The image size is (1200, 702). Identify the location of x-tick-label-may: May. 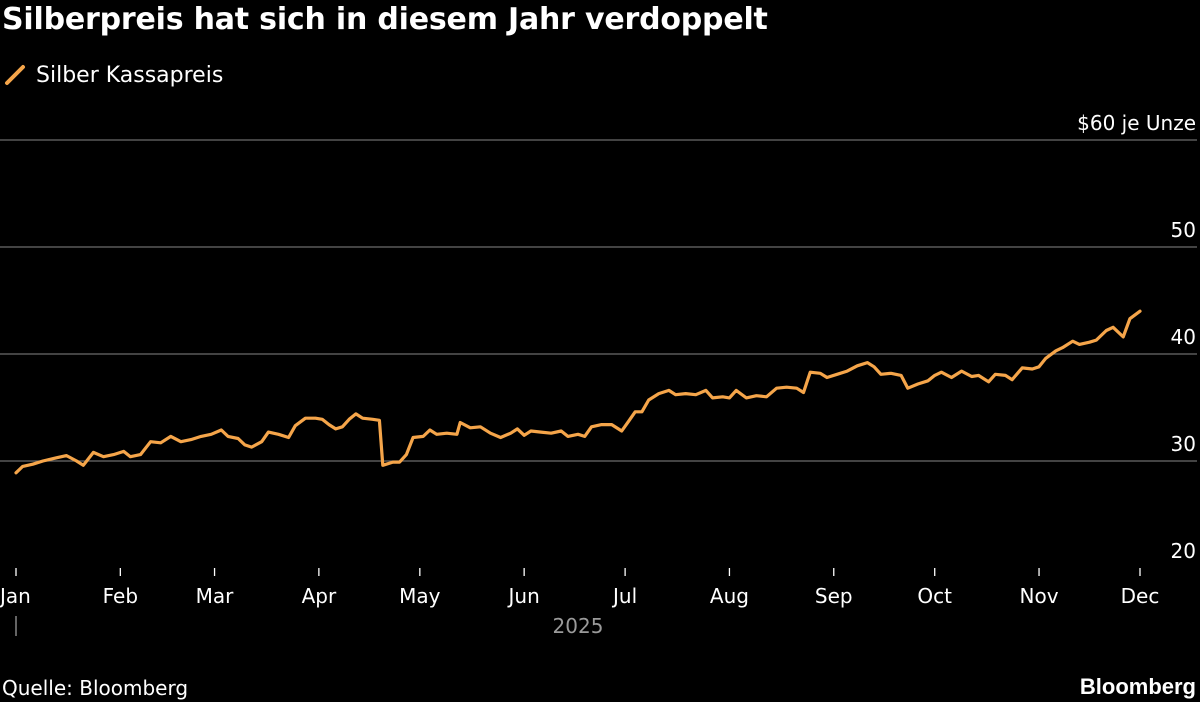
(420, 596).